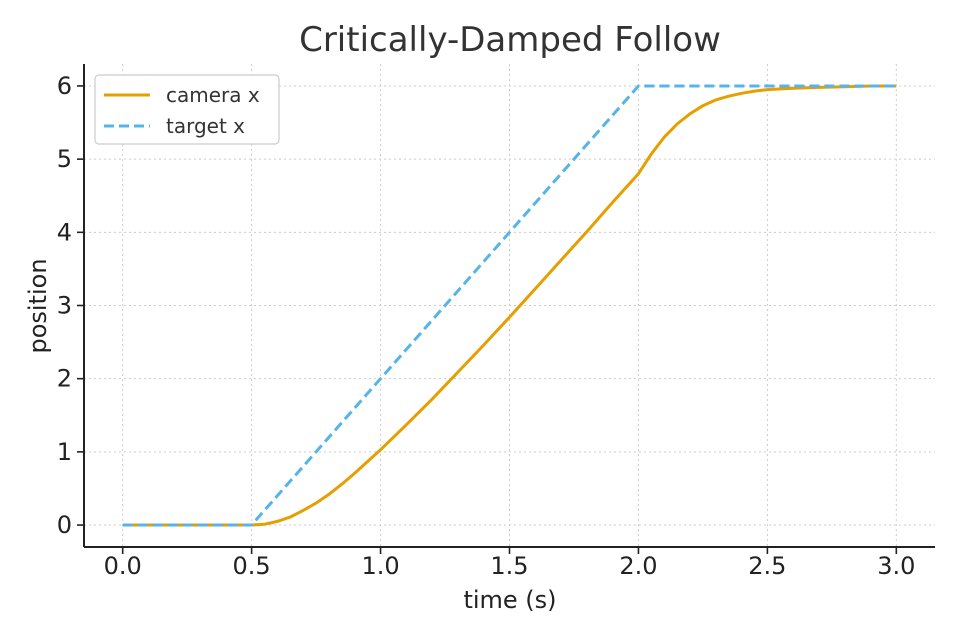  I want to click on x-axis: 0.0 0.5 1.0 1.5 2.0 2.5 3.0, so click(509, 563).